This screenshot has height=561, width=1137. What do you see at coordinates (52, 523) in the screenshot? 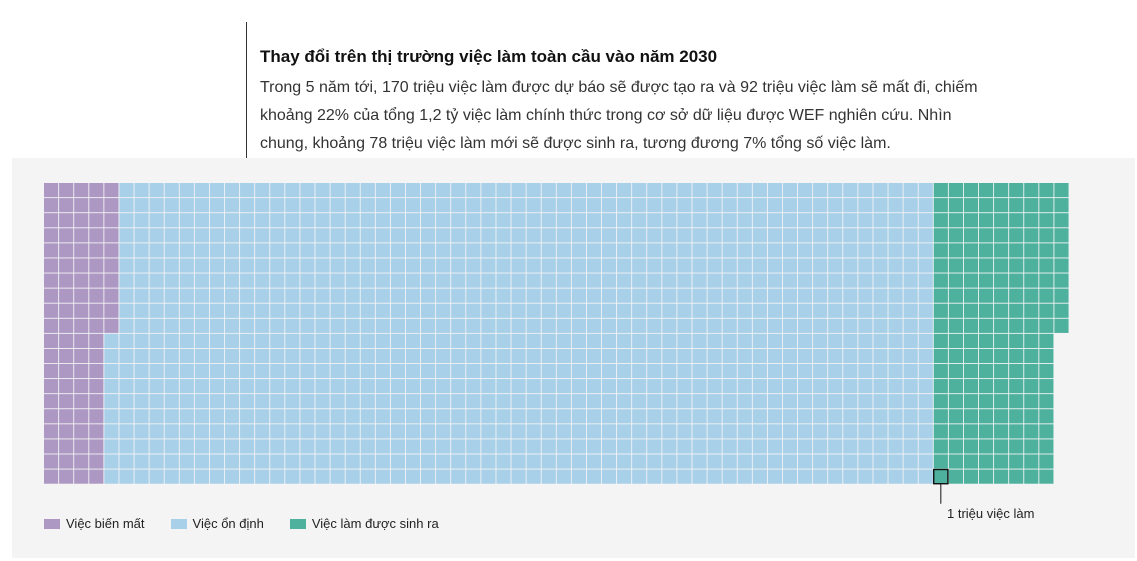
I see `legend-swatch-lost` at bounding box center [52, 523].